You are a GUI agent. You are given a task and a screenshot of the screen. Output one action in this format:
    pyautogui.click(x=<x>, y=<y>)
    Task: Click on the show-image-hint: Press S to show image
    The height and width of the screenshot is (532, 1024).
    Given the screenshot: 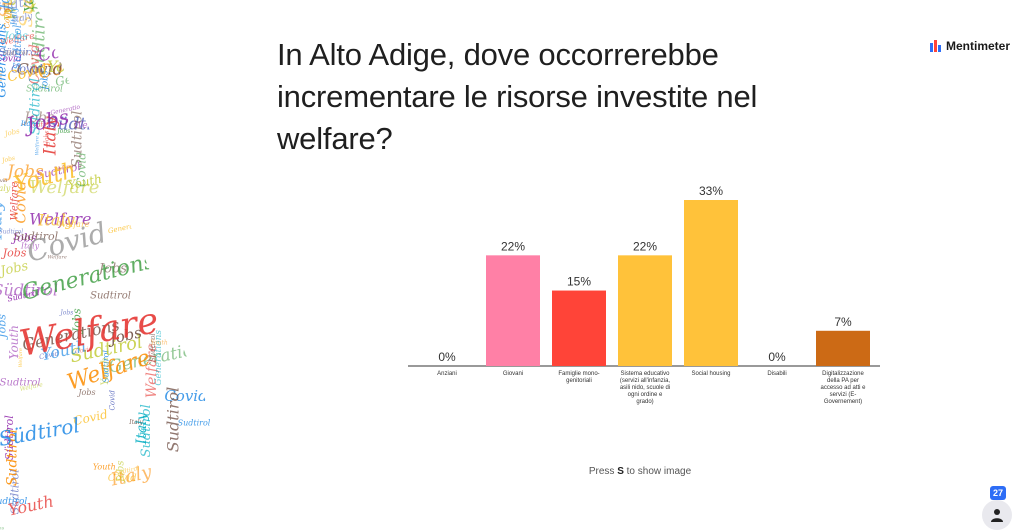 What is the action you would take?
    pyautogui.click(x=640, y=471)
    